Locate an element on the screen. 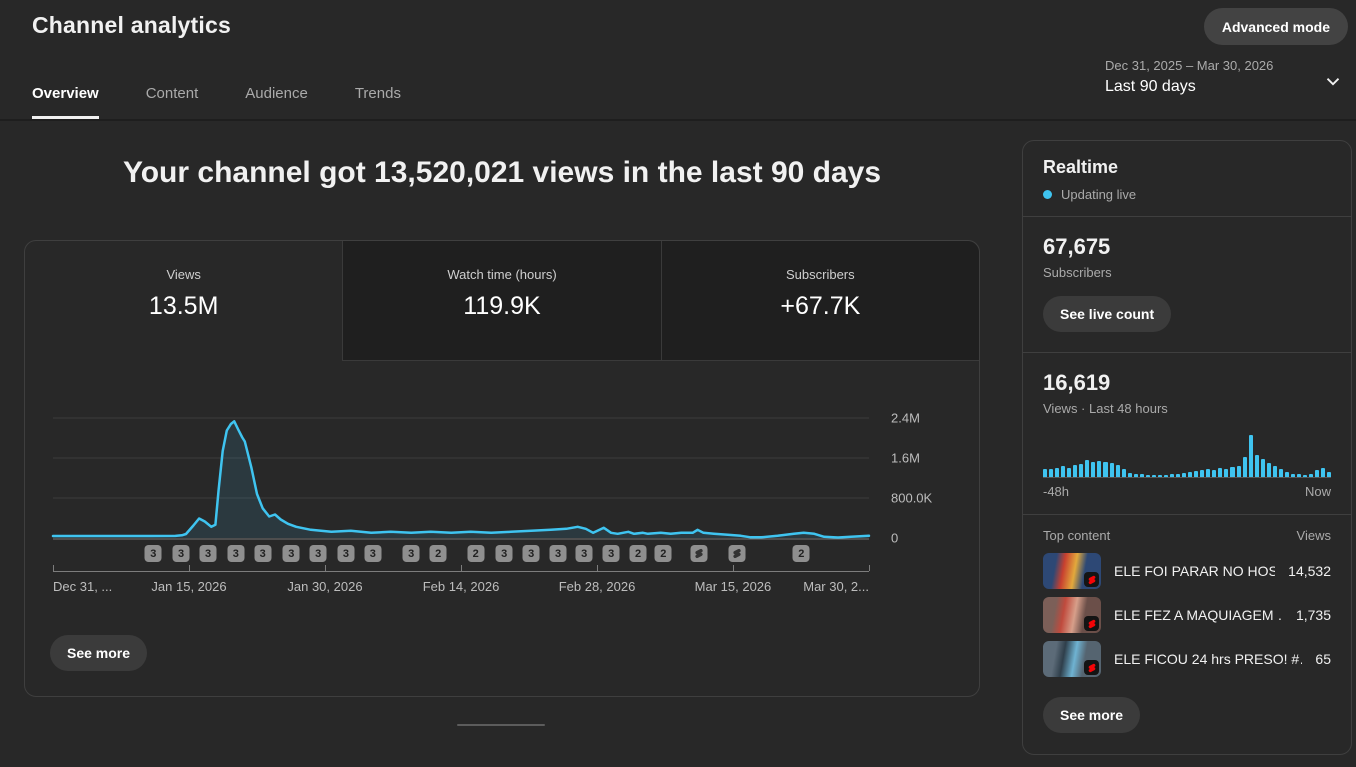 This screenshot has width=1356, height=767. x-axis-tick-label: Jan 15, 2026 is located at coordinates (189, 586).